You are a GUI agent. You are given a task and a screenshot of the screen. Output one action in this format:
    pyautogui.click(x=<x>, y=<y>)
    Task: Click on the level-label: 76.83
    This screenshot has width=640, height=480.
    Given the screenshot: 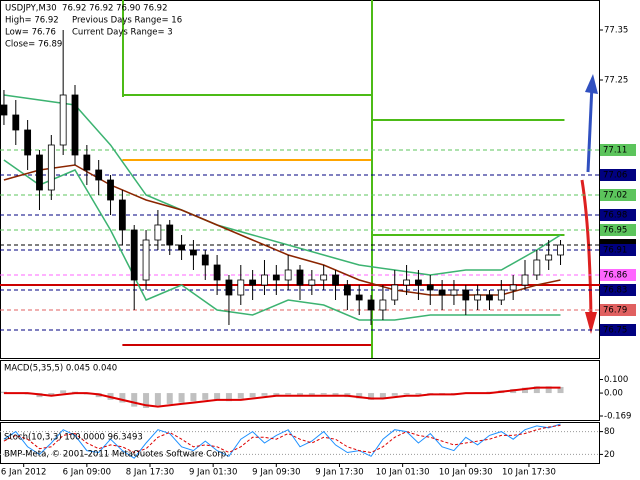 What is the action you would take?
    pyautogui.click(x=615, y=291)
    